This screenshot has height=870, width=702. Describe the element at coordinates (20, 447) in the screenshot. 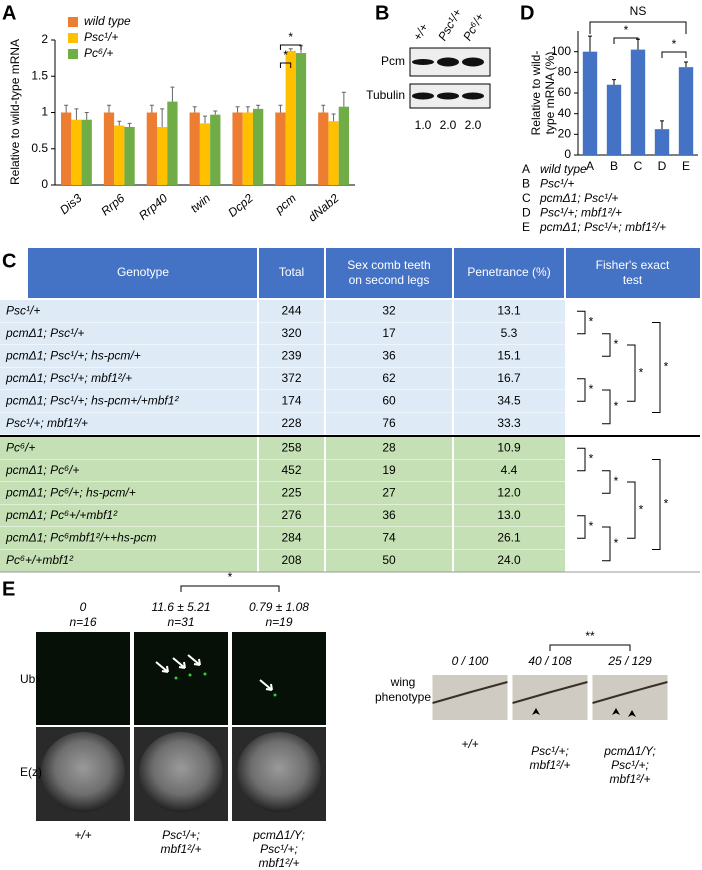

I see `genotype: Pc⁶/+` at that location.